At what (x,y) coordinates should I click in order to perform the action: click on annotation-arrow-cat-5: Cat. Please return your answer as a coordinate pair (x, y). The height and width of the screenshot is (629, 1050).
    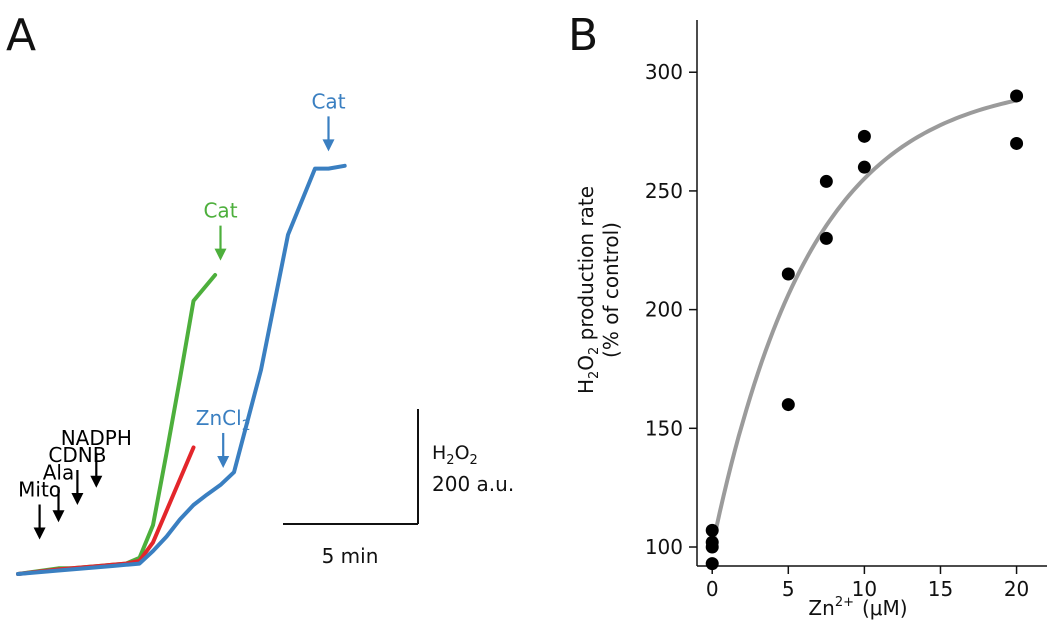
    Looking at the image, I should click on (328, 120).